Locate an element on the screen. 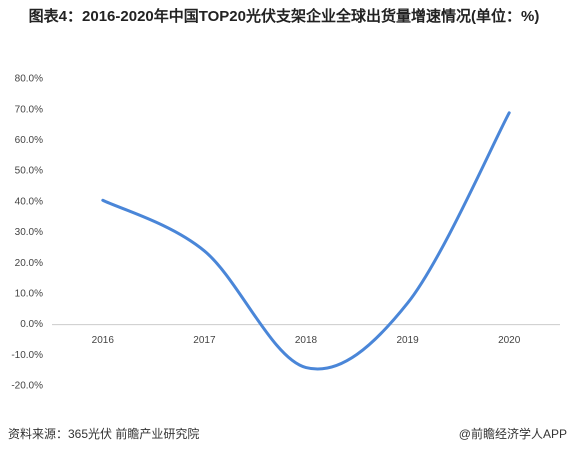 This screenshot has height=453, width=573. y-tick-label: 80.0% is located at coordinates (29, 79).